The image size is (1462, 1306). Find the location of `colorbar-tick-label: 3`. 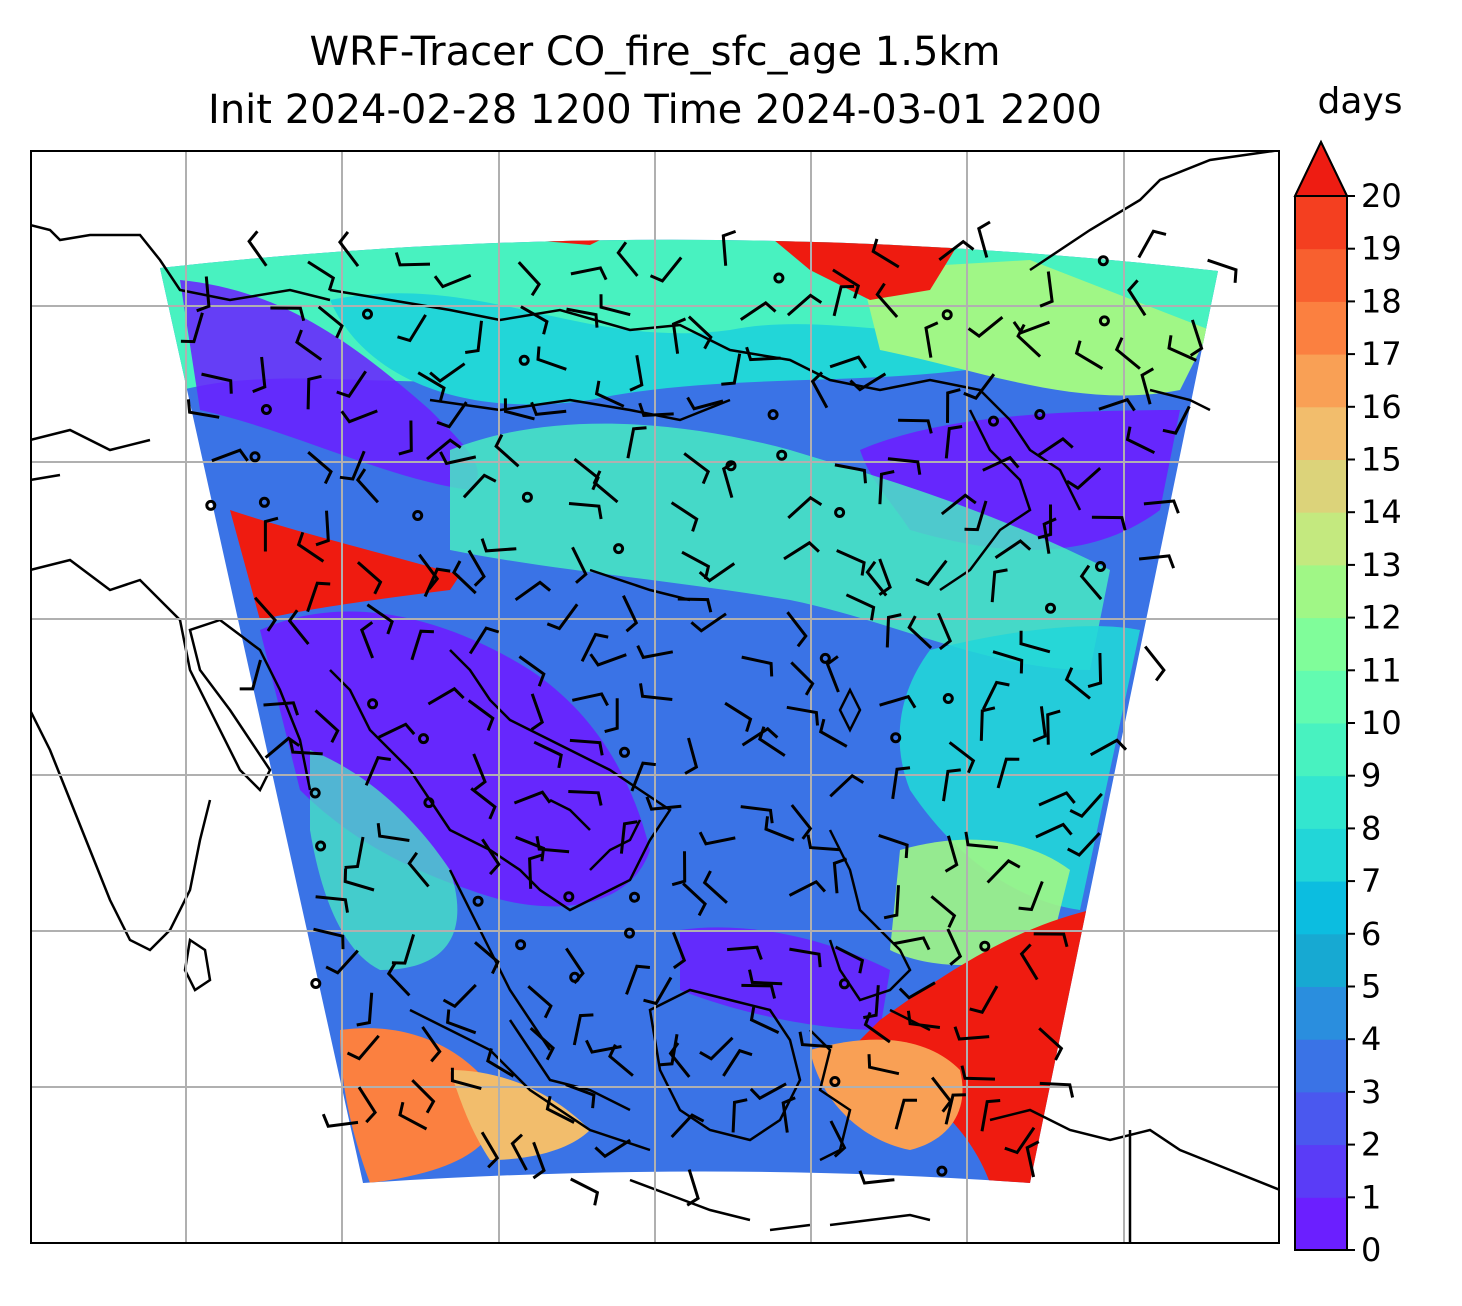

colorbar-tick-label: 3 is located at coordinates (1371, 1092).